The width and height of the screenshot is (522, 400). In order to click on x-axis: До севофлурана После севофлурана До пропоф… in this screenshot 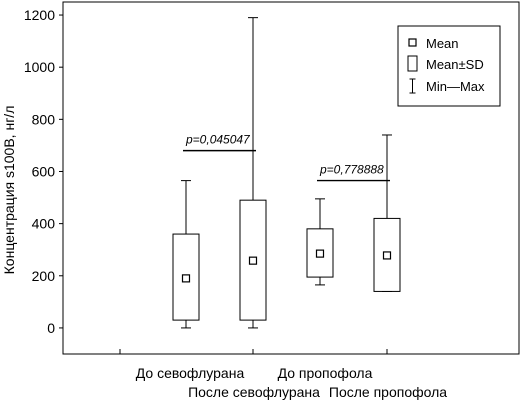, I will do `click(283, 374)`.